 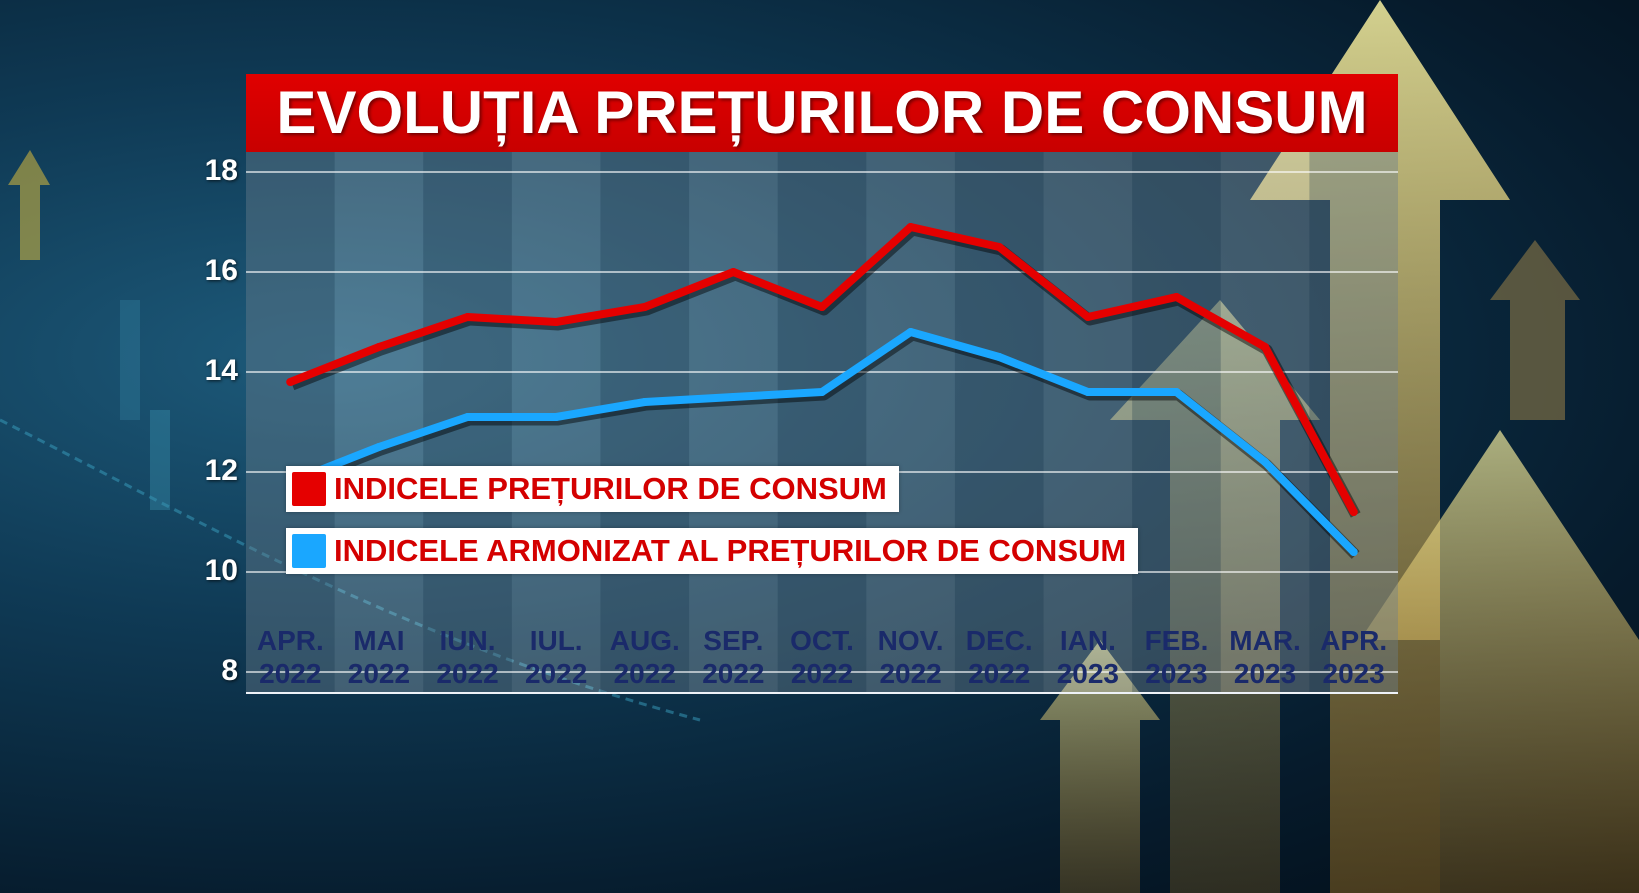 I want to click on x-tick-label: AUG. 2022, so click(x=644, y=657).